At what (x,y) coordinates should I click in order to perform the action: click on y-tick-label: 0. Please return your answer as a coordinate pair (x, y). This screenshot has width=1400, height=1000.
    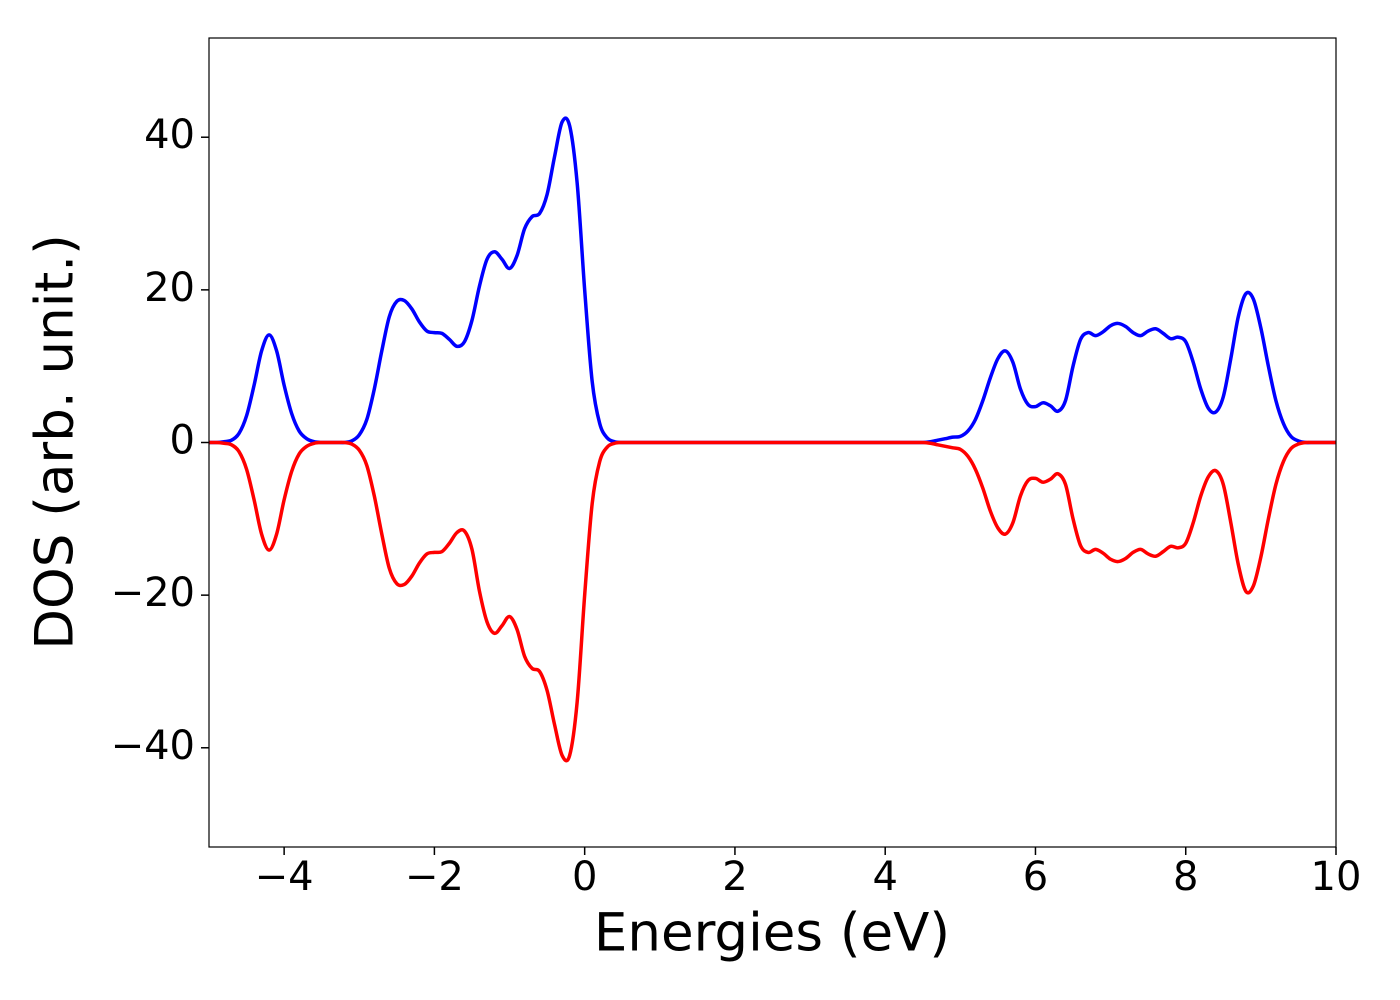
    Looking at the image, I should click on (182, 441).